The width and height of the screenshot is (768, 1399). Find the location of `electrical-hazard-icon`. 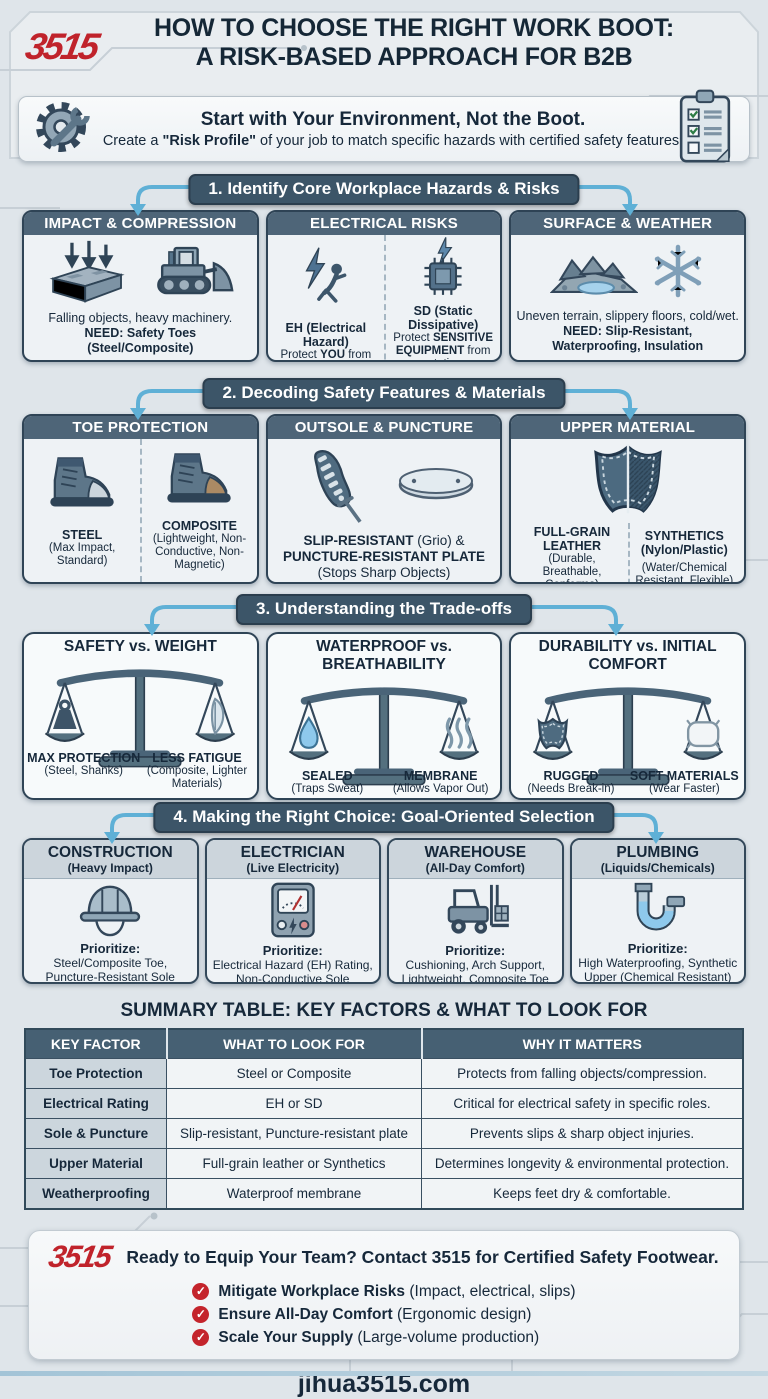

electrical-hazard-icon is located at coordinates (326, 279).